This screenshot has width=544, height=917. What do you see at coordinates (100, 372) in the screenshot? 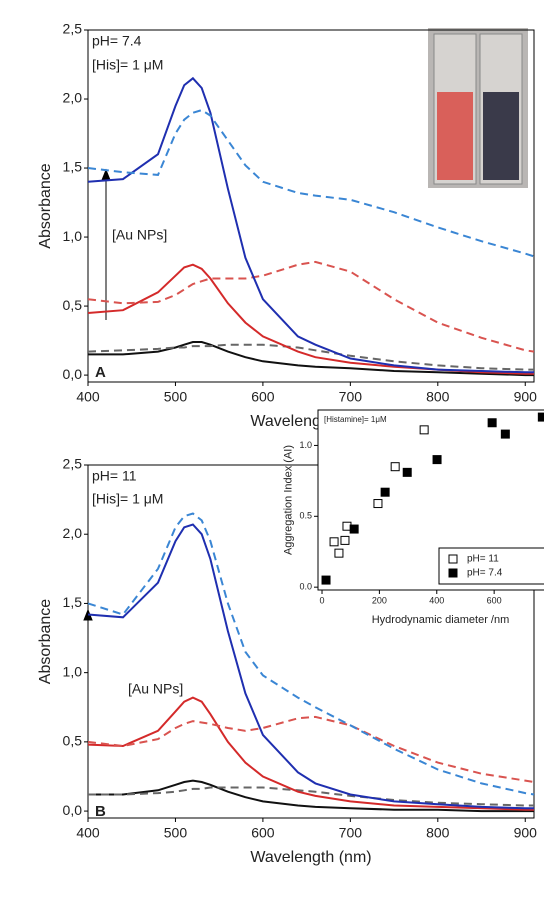
I see `panel-label: A` at bounding box center [100, 372].